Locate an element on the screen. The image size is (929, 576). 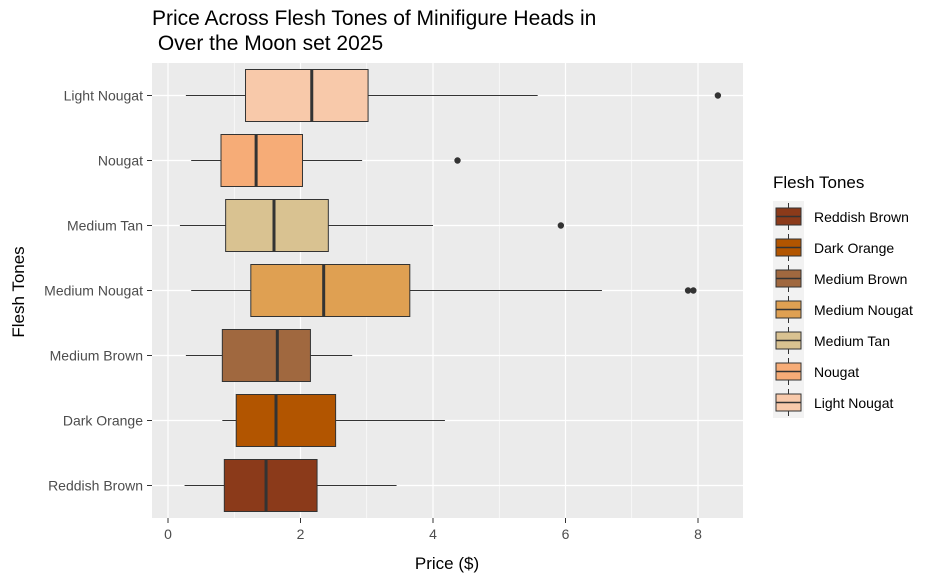
x-tick-label: 6 is located at coordinates (566, 534).